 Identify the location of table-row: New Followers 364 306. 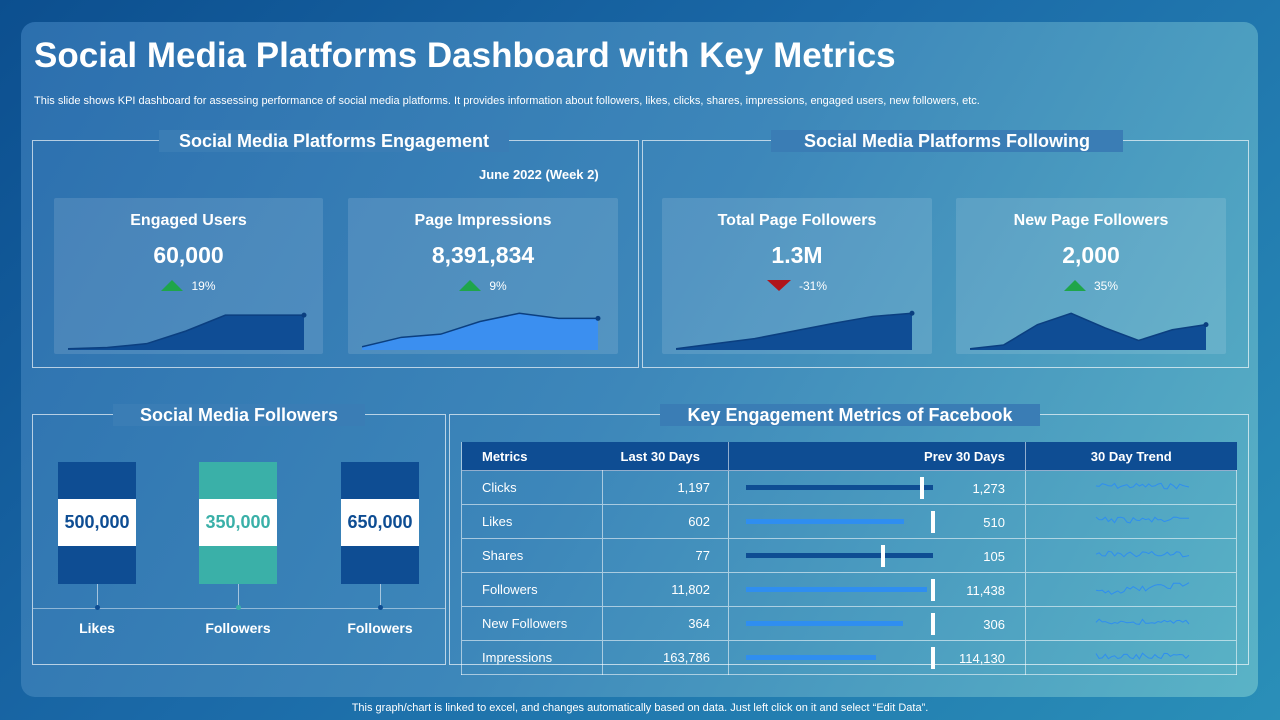
(849, 623).